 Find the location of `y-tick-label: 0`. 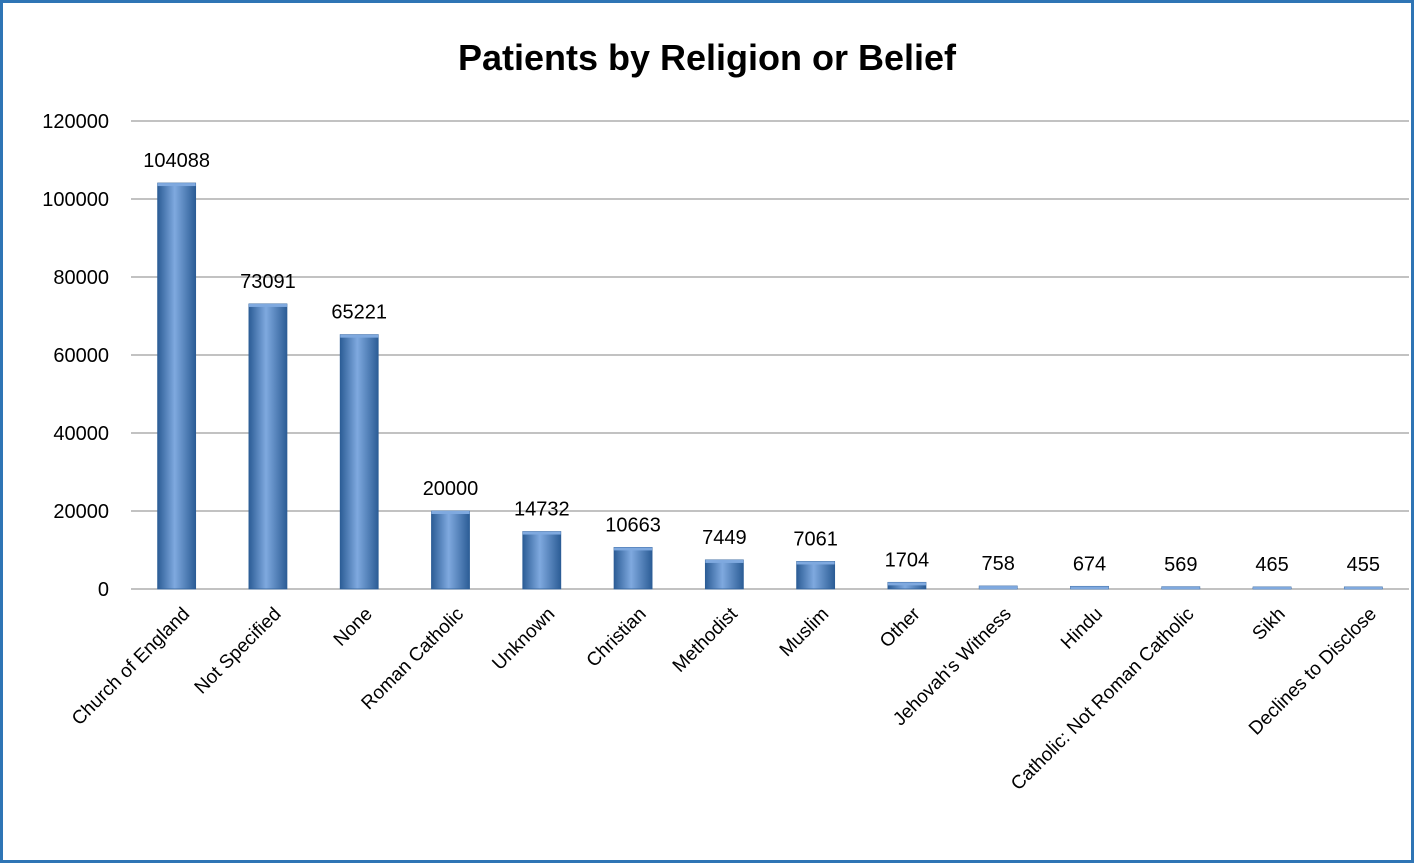

y-tick-label: 0 is located at coordinates (103, 590).